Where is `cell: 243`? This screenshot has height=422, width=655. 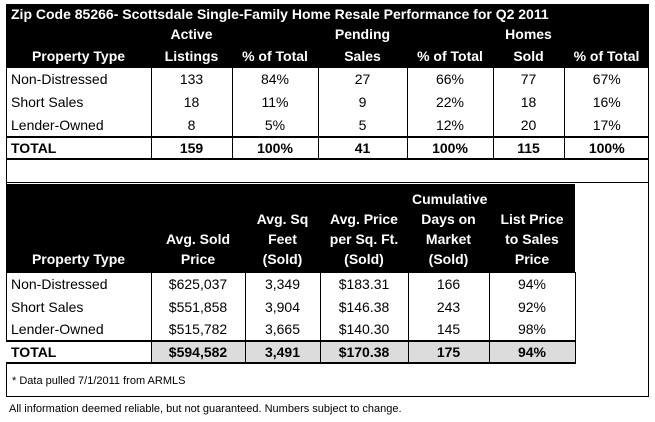
cell: 243 is located at coordinates (449, 306).